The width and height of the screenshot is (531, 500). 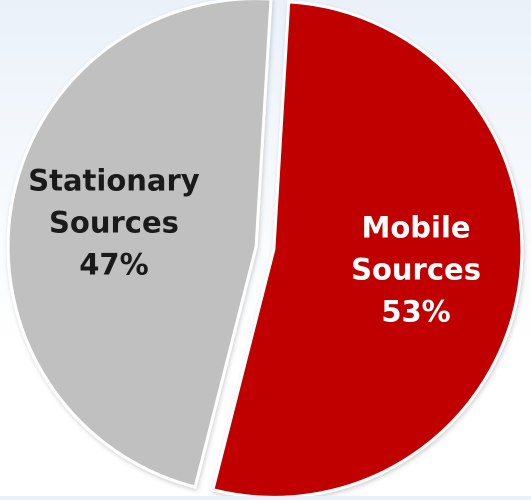 What do you see at coordinates (114, 223) in the screenshot?
I see `pie-slice-stationary-label-line2: Sources` at bounding box center [114, 223].